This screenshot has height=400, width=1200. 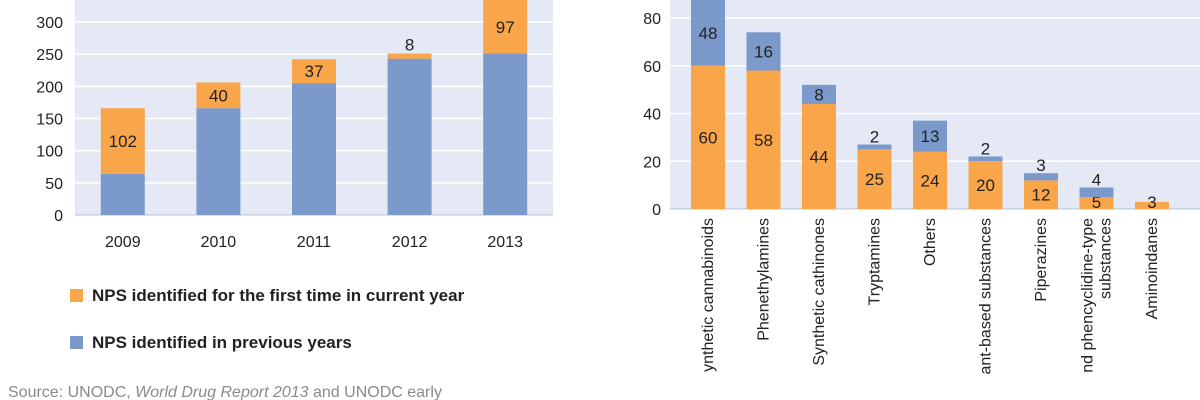 I want to click on right-data-label: 4, so click(x=1096, y=180).